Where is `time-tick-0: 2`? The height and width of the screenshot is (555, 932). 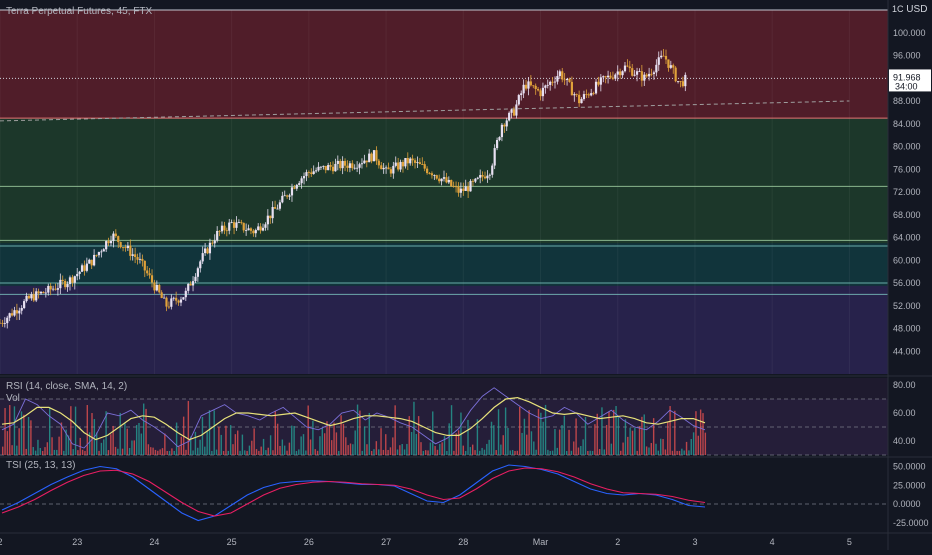
time-tick-0: 2 is located at coordinates (1, 542).